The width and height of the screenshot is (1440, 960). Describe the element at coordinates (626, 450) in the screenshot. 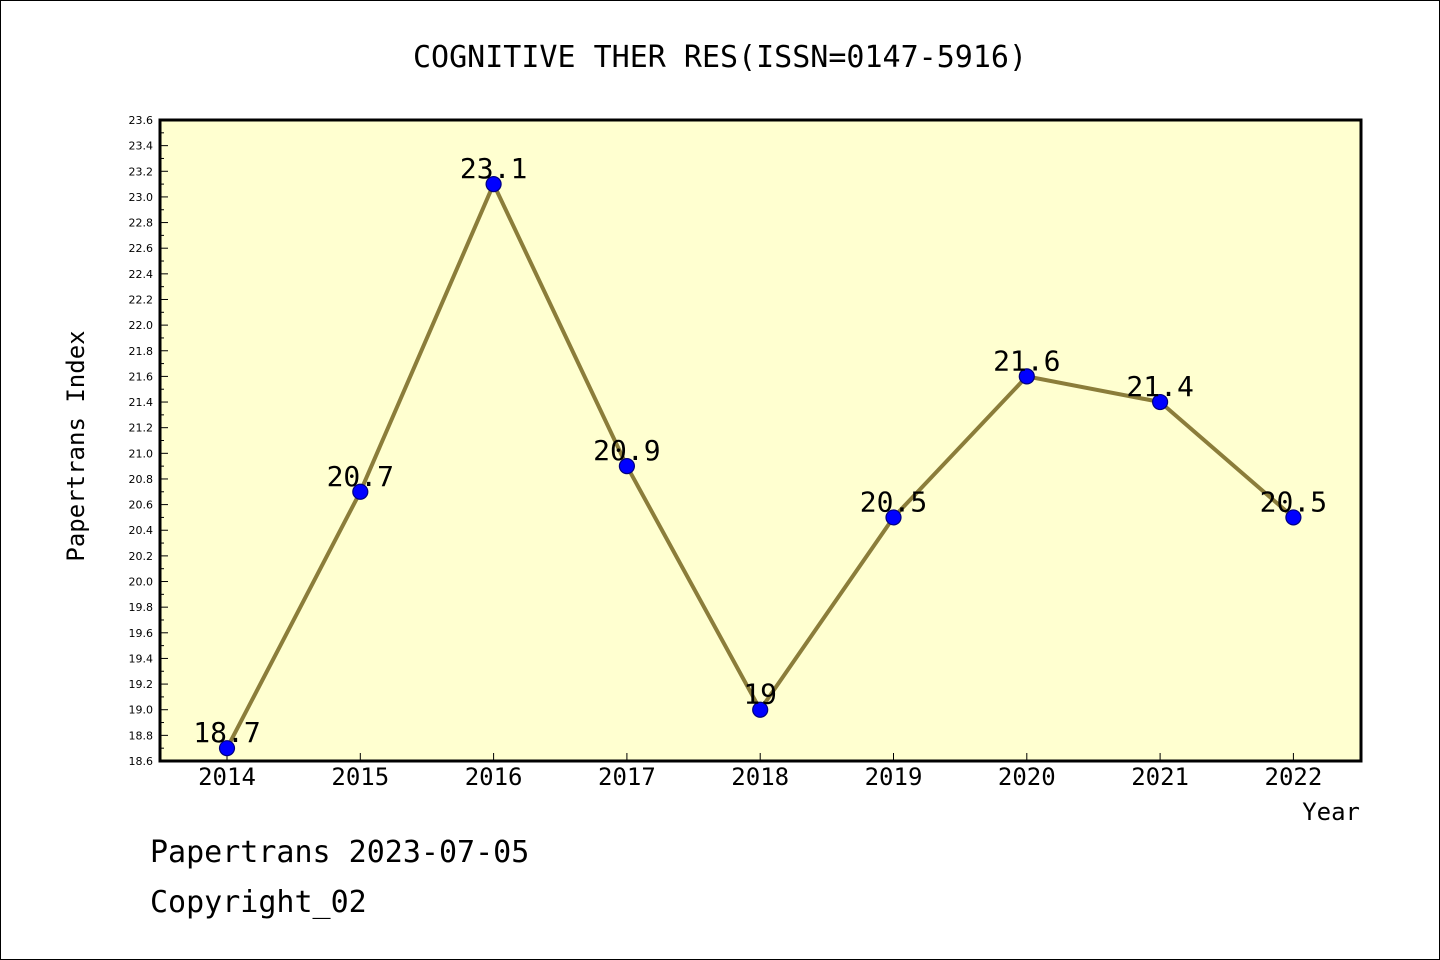

I see `data-label: 20.9` at that location.